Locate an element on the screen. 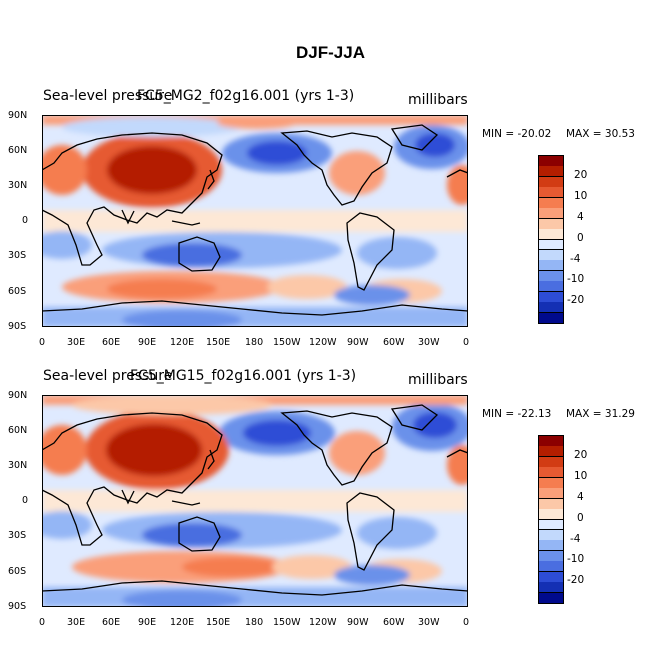 The height and width of the screenshot is (660, 661). panel2-colorbar-label: -10 is located at coordinates (576, 559).